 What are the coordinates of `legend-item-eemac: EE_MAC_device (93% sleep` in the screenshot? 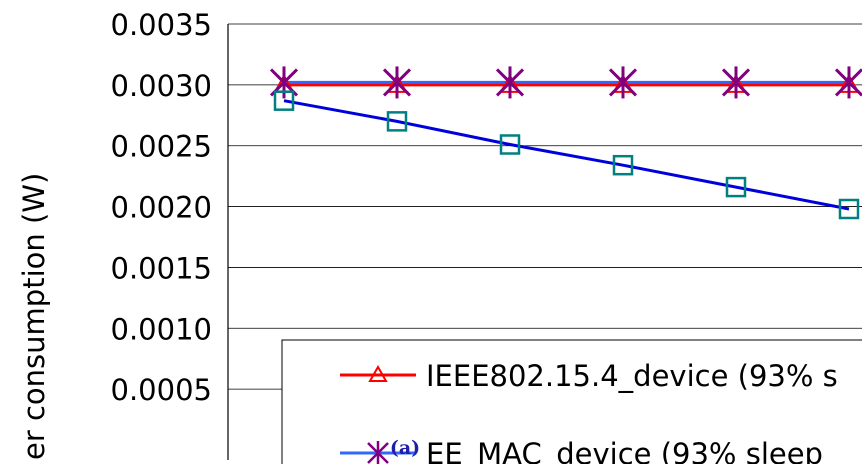 It's located at (581, 450).